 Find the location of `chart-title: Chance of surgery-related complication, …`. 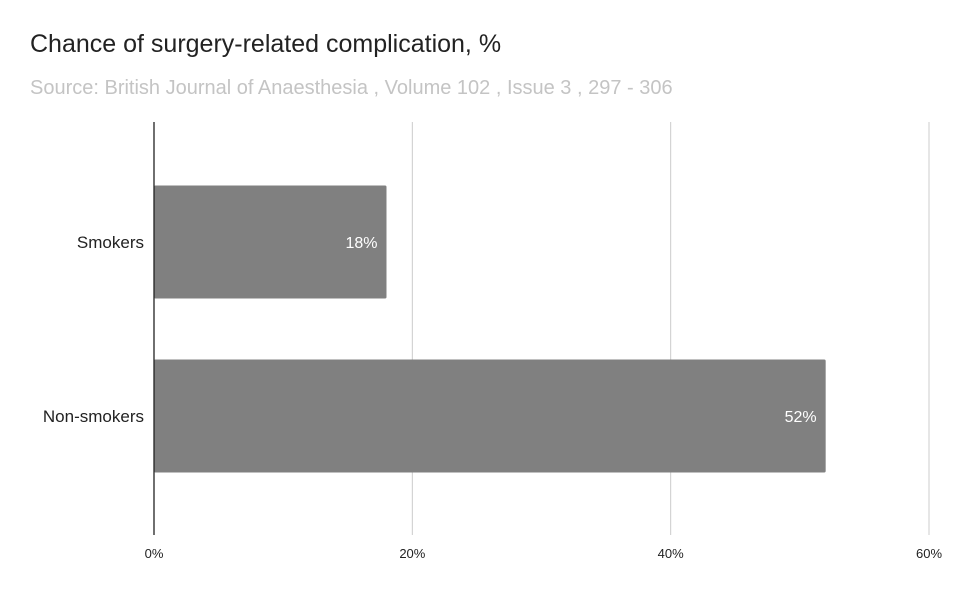

chart-title: Chance of surgery-related complication, … is located at coordinates (266, 44).